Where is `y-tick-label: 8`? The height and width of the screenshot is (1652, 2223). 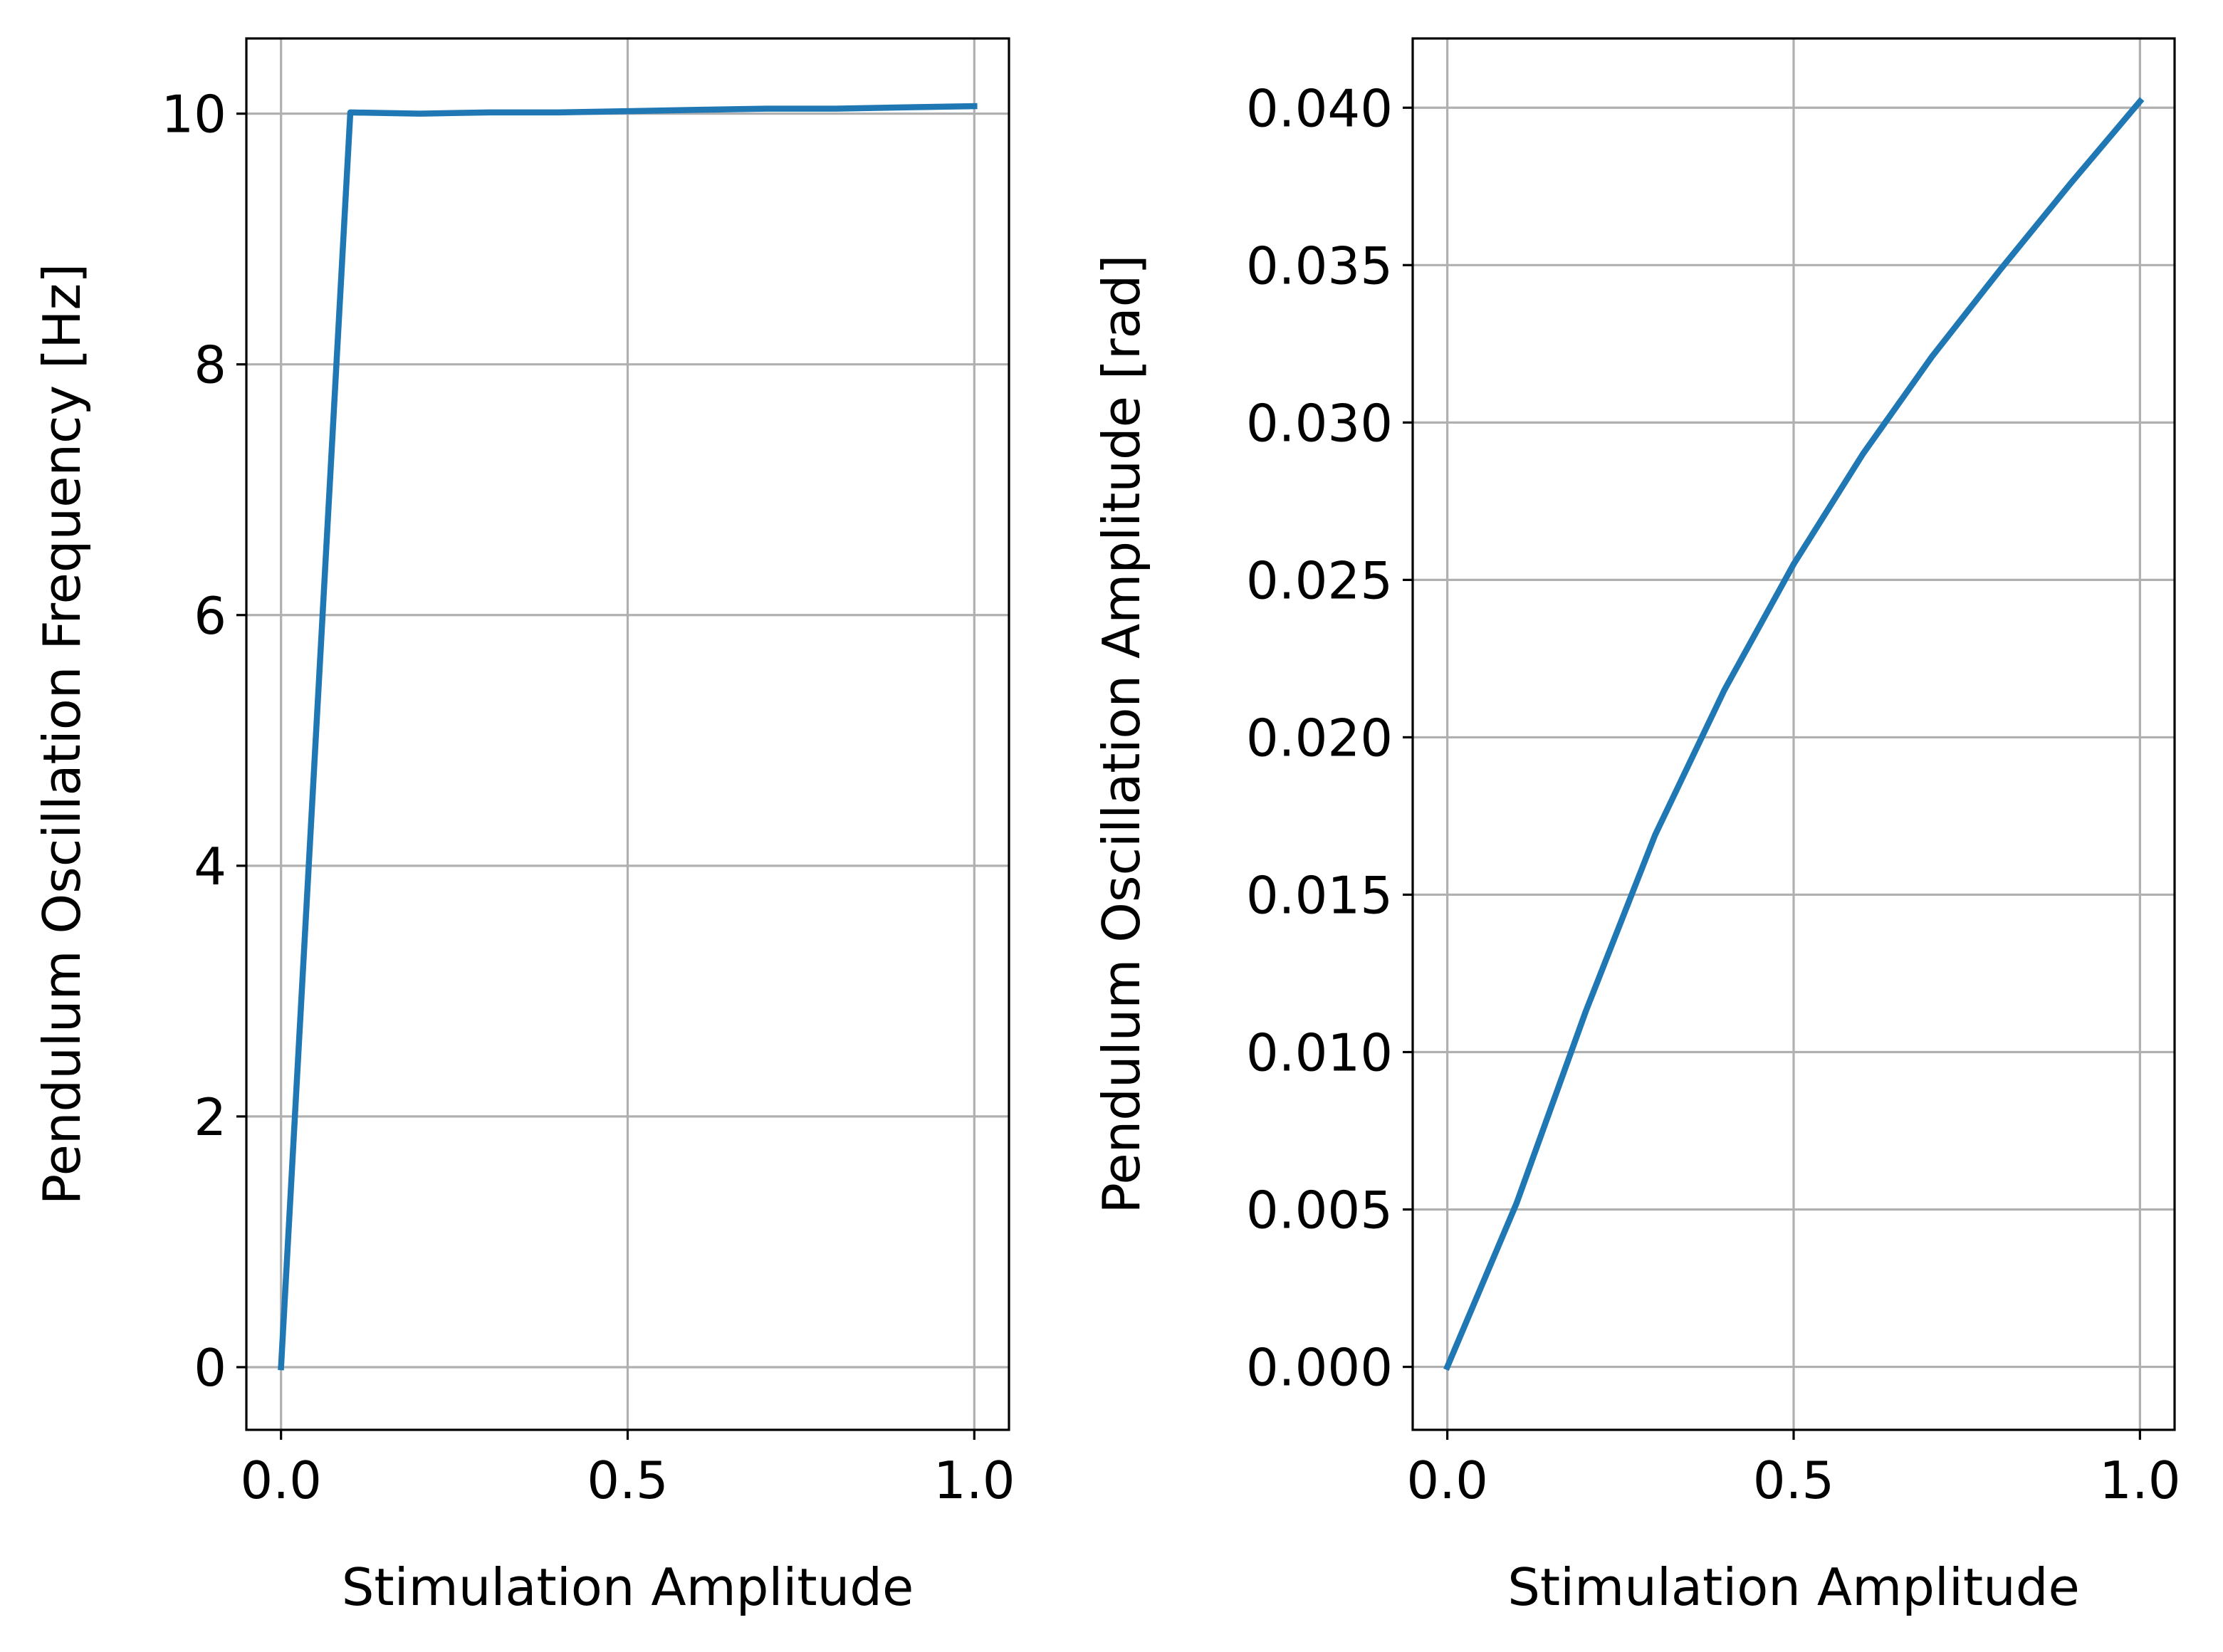
y-tick-label: 8 is located at coordinates (210, 365).